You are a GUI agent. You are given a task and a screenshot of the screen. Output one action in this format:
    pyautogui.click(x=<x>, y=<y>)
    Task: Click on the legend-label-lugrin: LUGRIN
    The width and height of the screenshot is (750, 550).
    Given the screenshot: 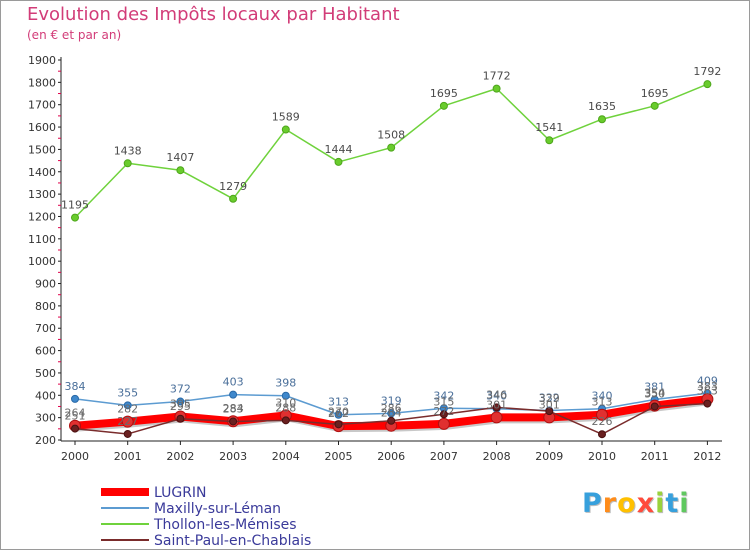 What is the action you would take?
    pyautogui.click(x=180, y=493)
    